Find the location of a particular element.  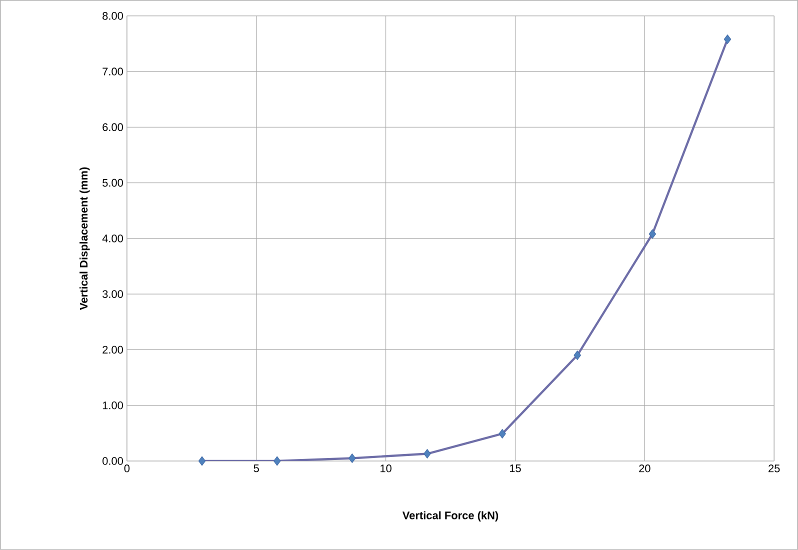

x-tick-label: 0 is located at coordinates (127, 468).